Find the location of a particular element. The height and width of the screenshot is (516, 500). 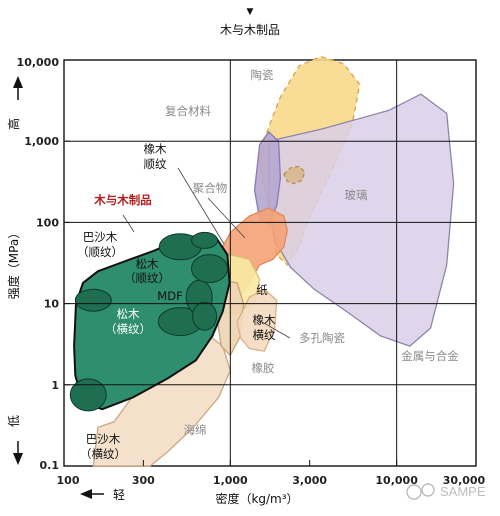

sub-region-pine-along-b is located at coordinates (205, 240).